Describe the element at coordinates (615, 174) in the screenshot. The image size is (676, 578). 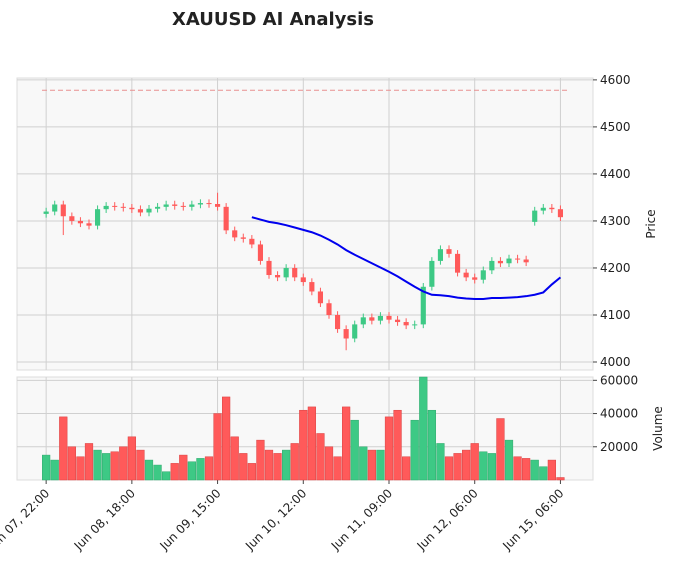
I see `y-tick-label: 4400` at that location.